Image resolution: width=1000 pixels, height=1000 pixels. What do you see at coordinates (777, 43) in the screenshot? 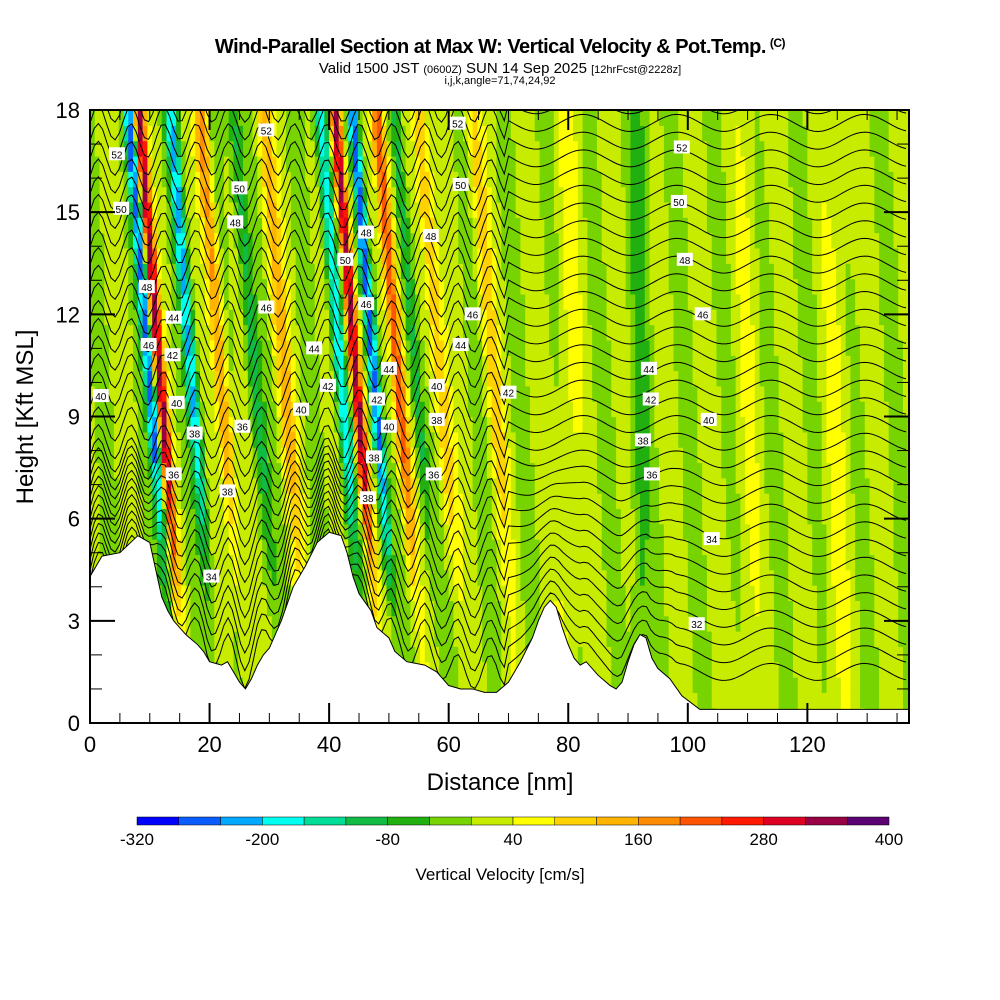
I see `copyright-mark: (C)` at bounding box center [777, 43].